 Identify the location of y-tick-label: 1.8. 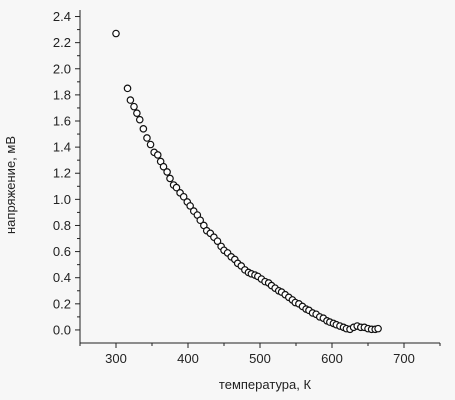
(62, 94).